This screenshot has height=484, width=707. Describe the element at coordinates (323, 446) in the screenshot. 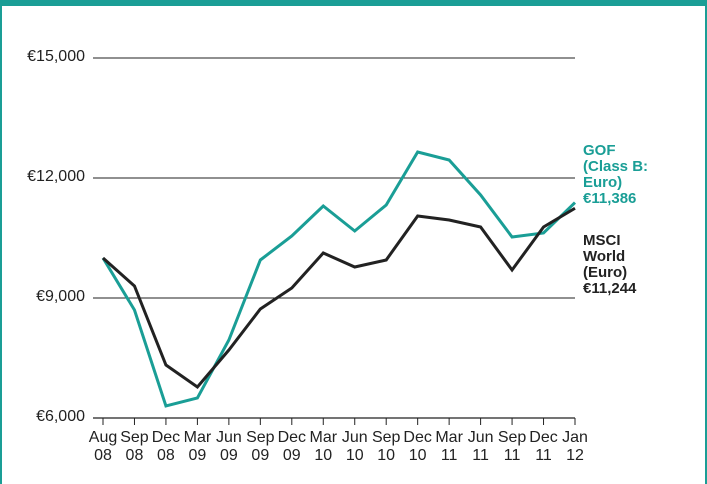

I see `x-tick-label: Mar 10` at that location.